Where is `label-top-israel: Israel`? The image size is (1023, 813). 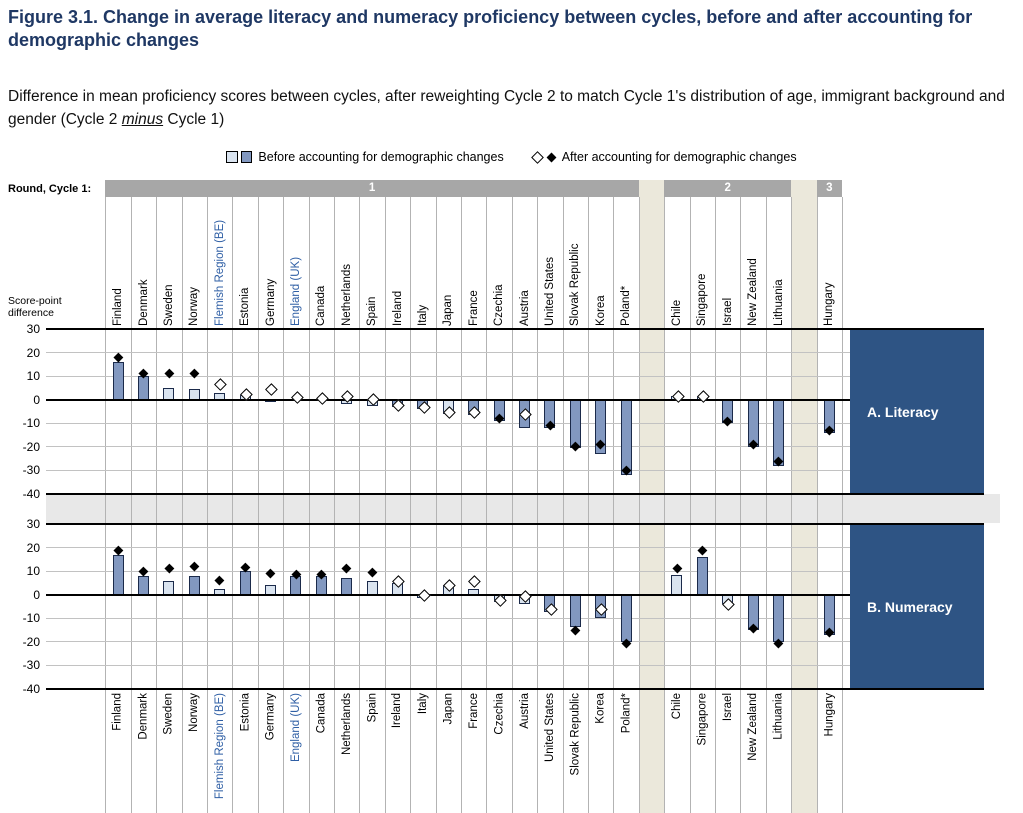 label-top-israel: Israel is located at coordinates (727, 311).